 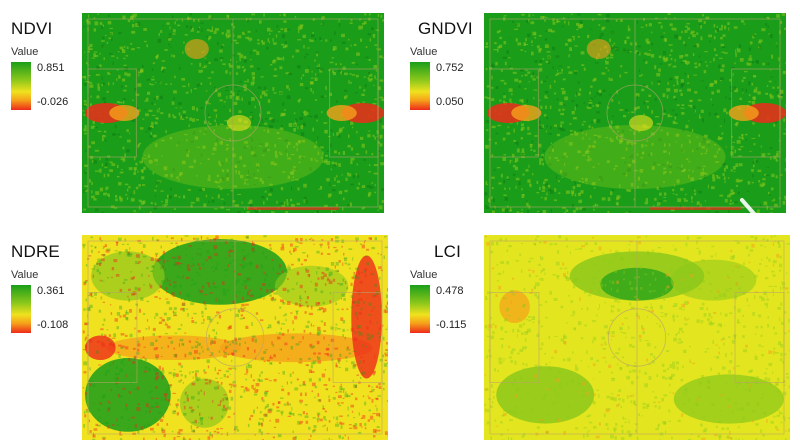 I want to click on chevron-left-icon, so click(x=49, y=216).